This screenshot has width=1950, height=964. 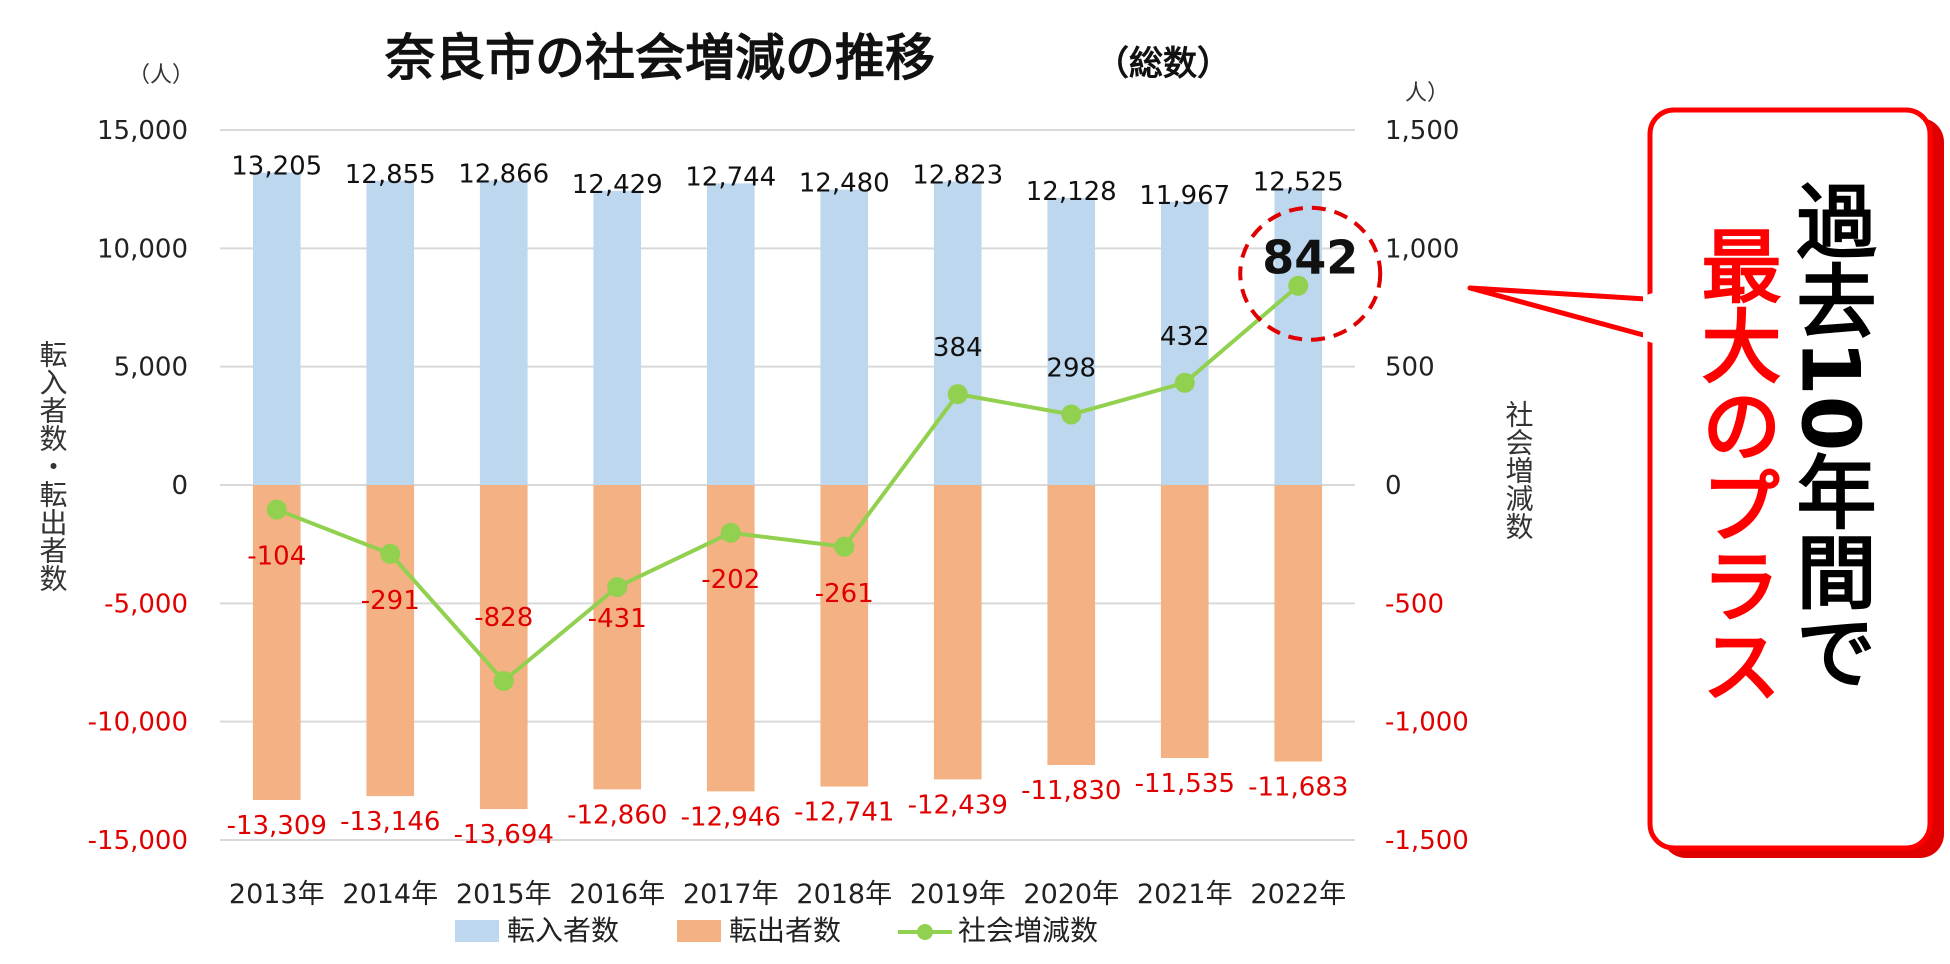 What do you see at coordinates (699, 931) in the screenshot?
I see `legend-swatch-outflow` at bounding box center [699, 931].